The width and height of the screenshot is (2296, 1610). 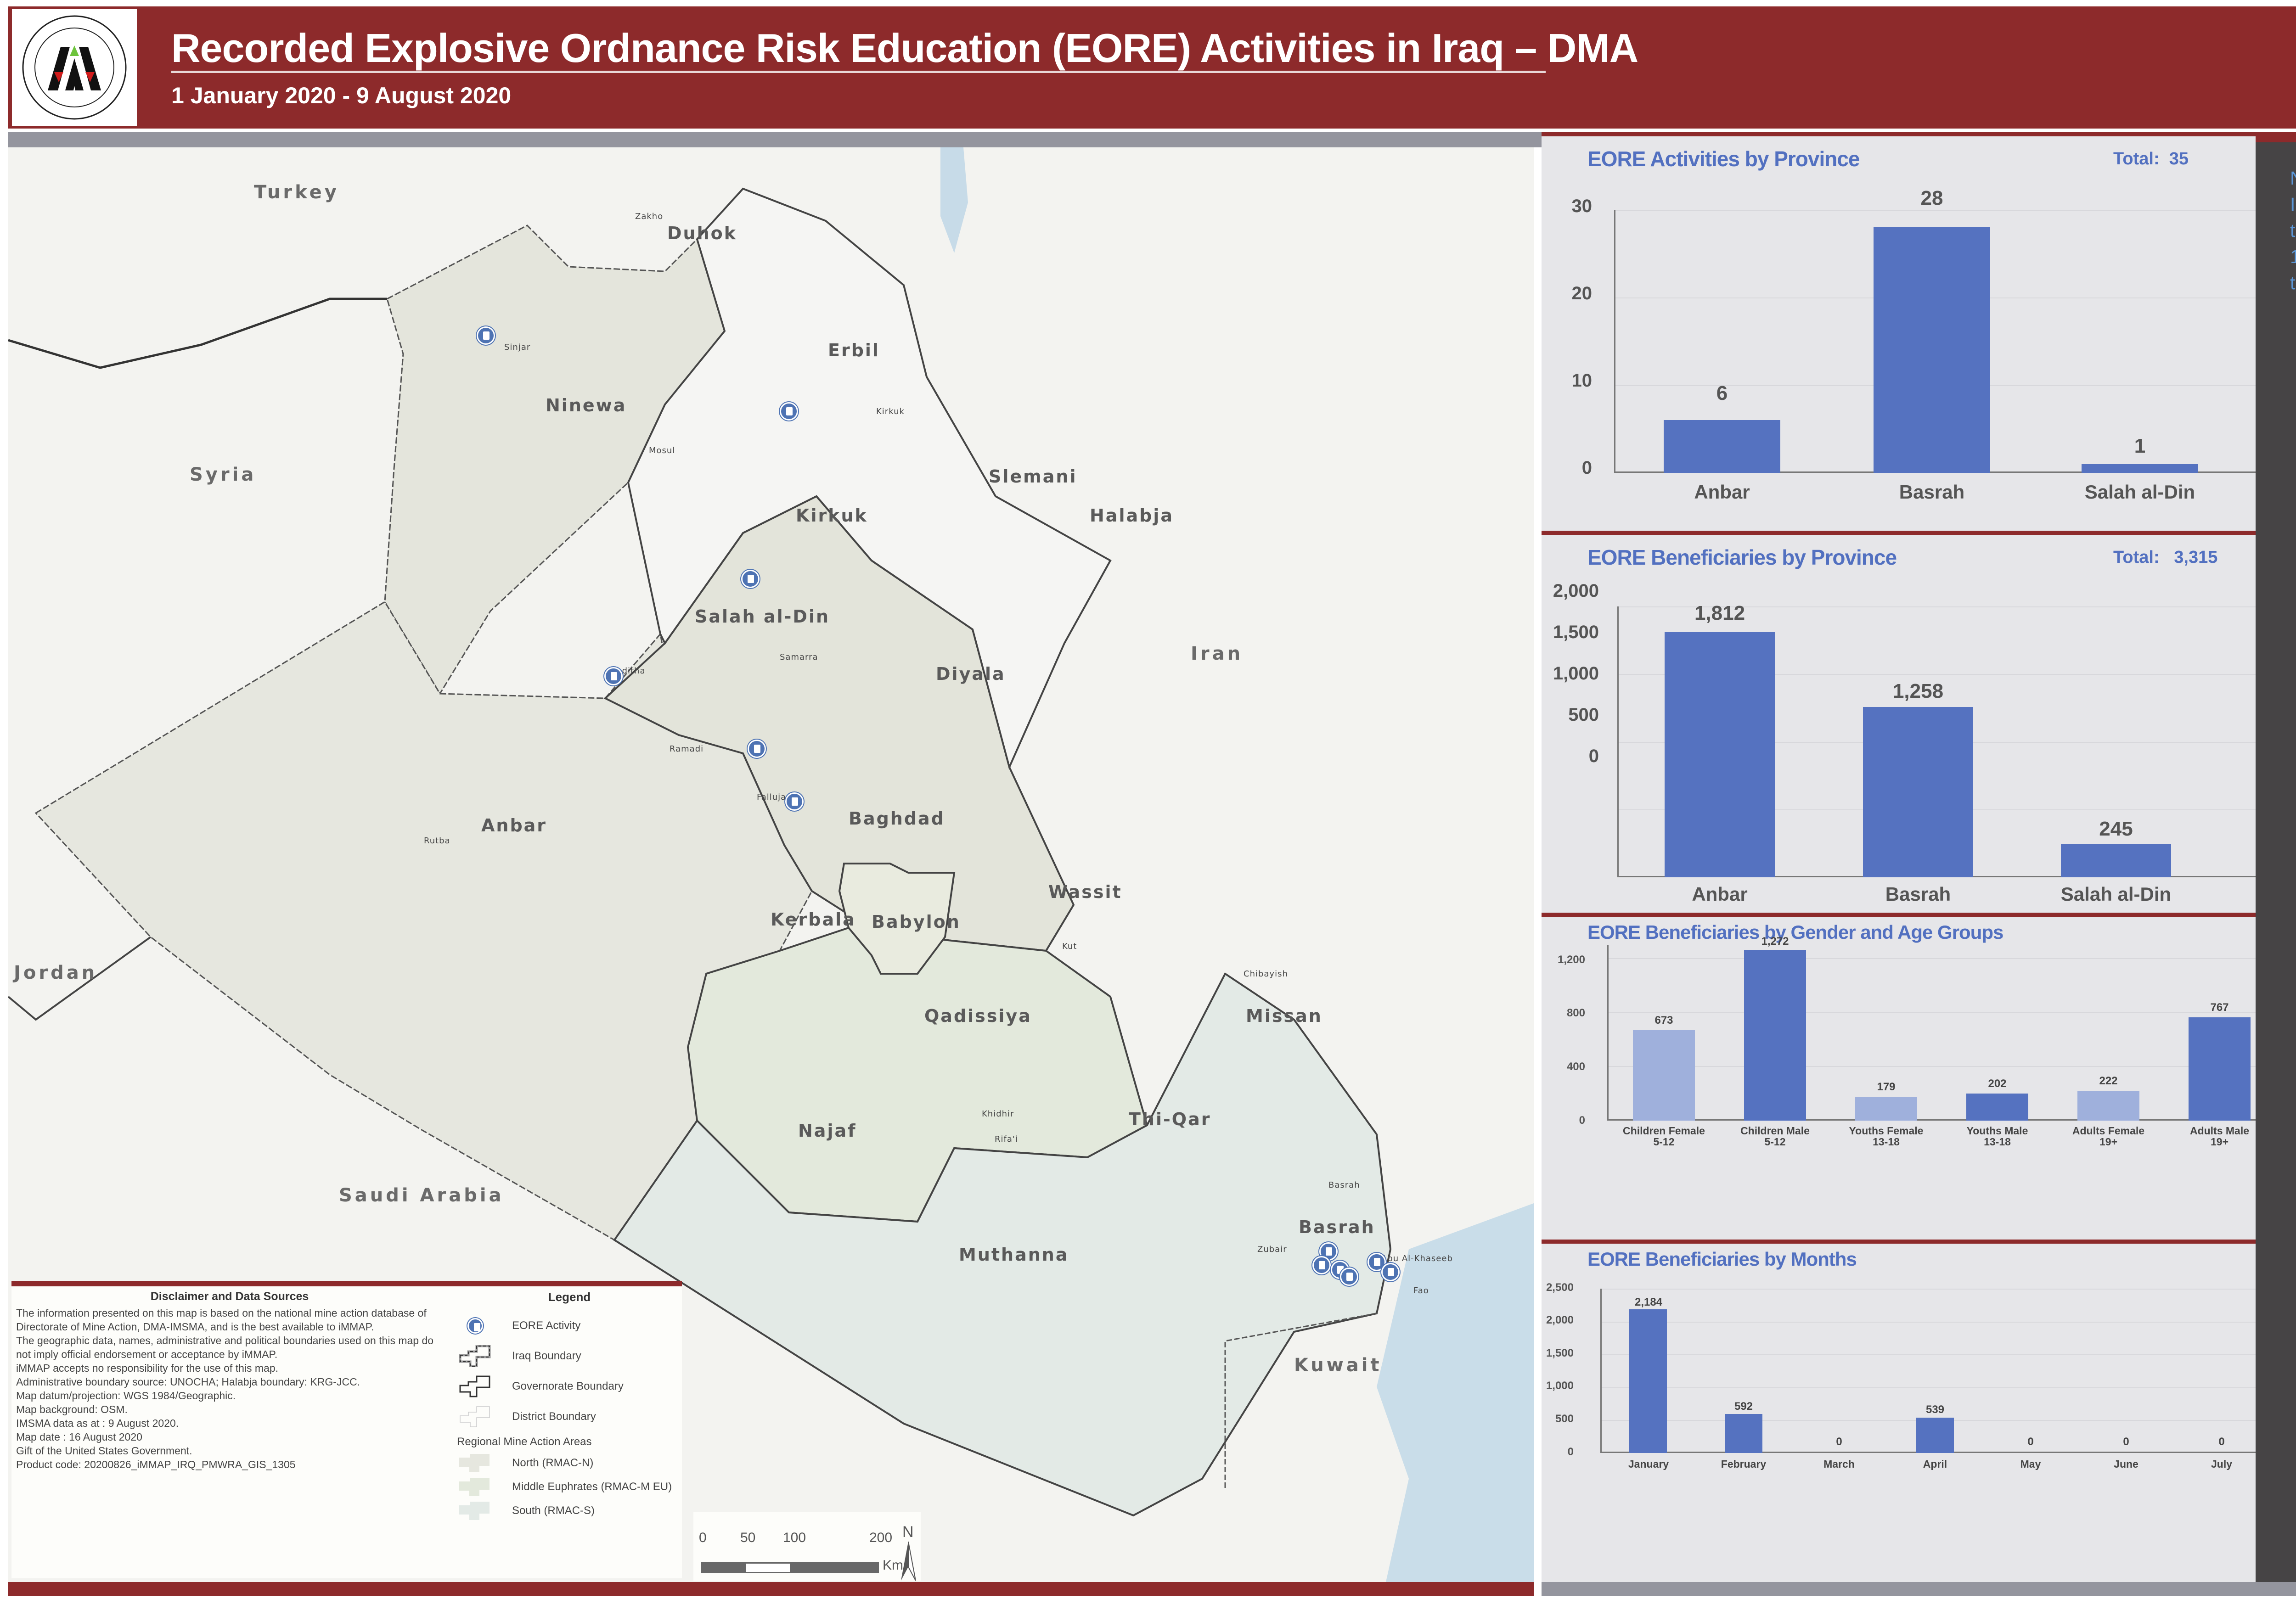 What do you see at coordinates (2108, 1106) in the screenshot?
I see `bar-adults-female` at bounding box center [2108, 1106].